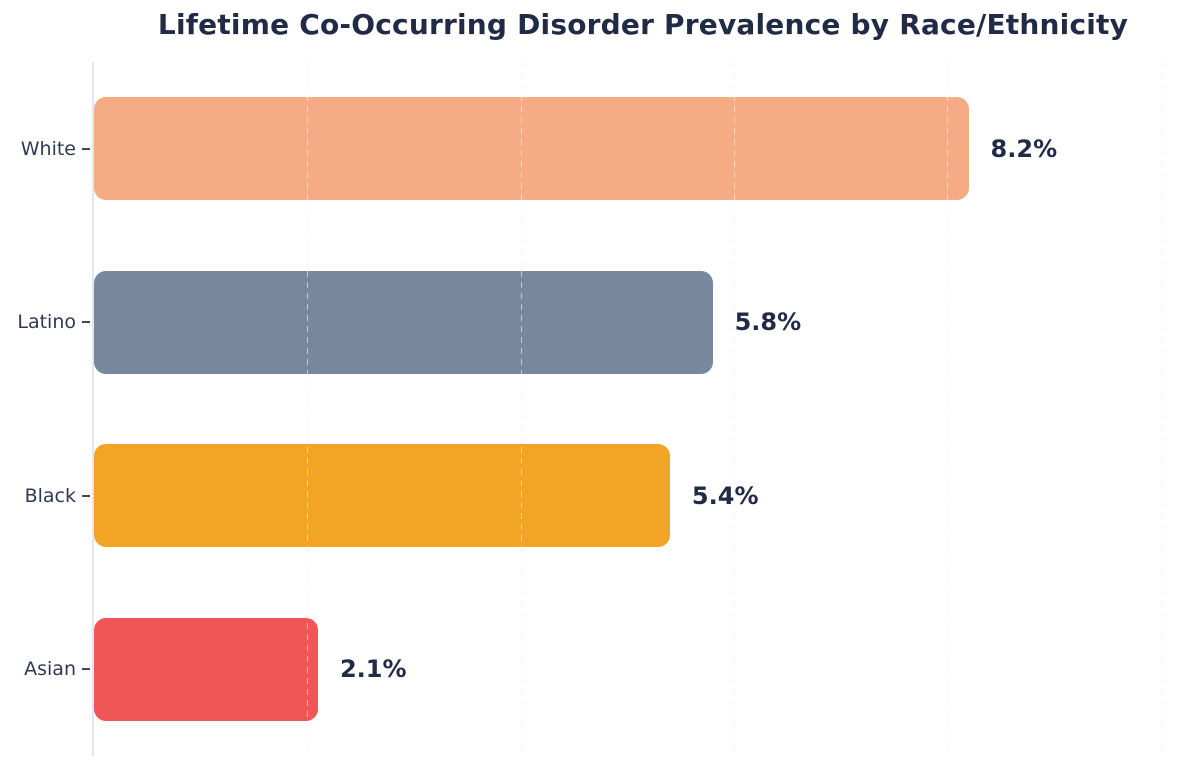 The width and height of the screenshot is (1200, 768). Describe the element at coordinates (86, 669) in the screenshot. I see `axis-tick-asian` at that location.